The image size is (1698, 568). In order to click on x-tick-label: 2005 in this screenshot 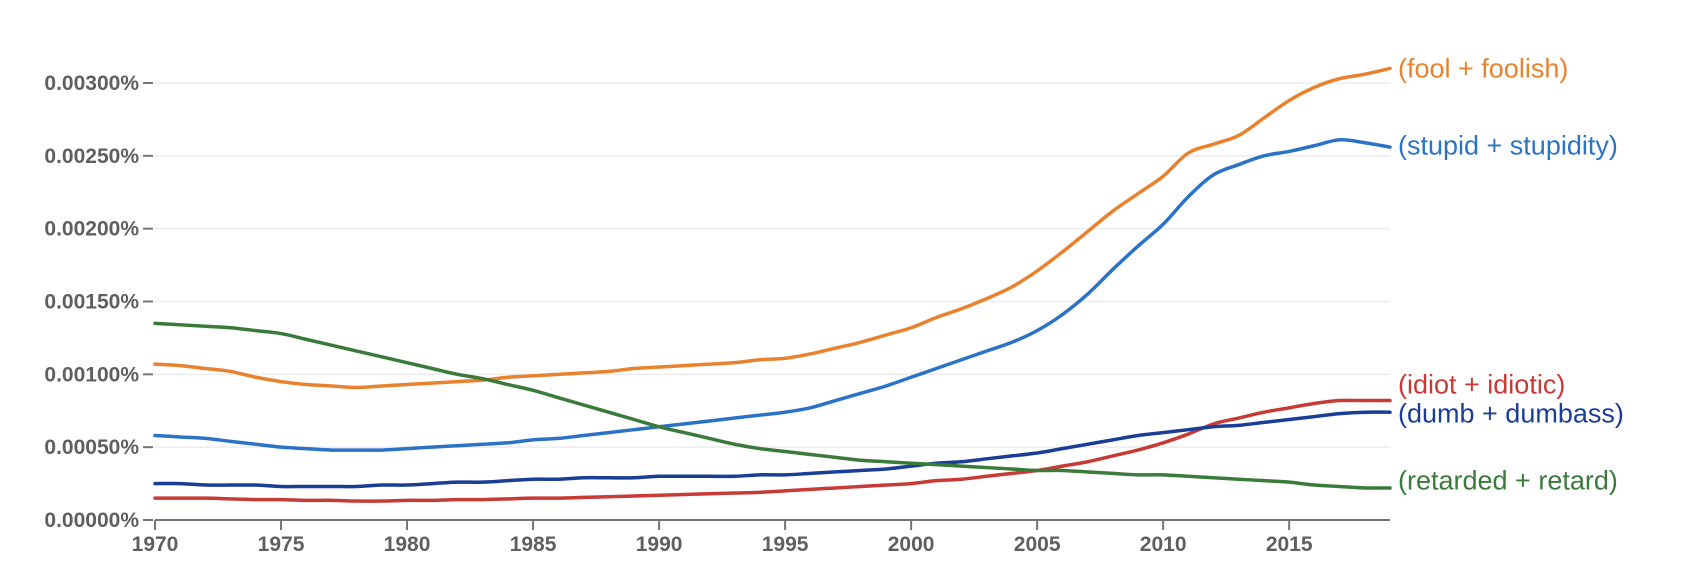, I will do `click(1037, 544)`.